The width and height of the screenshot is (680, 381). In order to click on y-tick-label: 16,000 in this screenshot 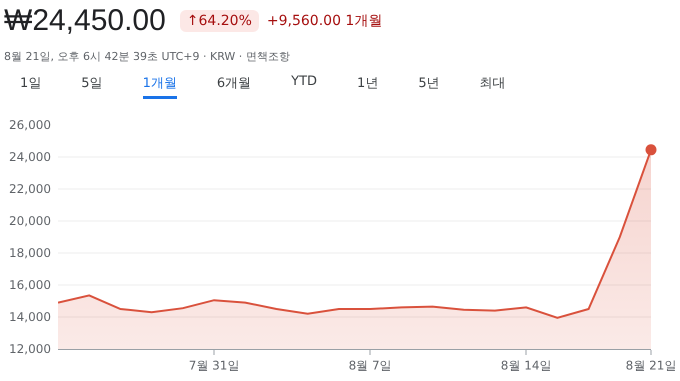, I will do `click(30, 285)`.